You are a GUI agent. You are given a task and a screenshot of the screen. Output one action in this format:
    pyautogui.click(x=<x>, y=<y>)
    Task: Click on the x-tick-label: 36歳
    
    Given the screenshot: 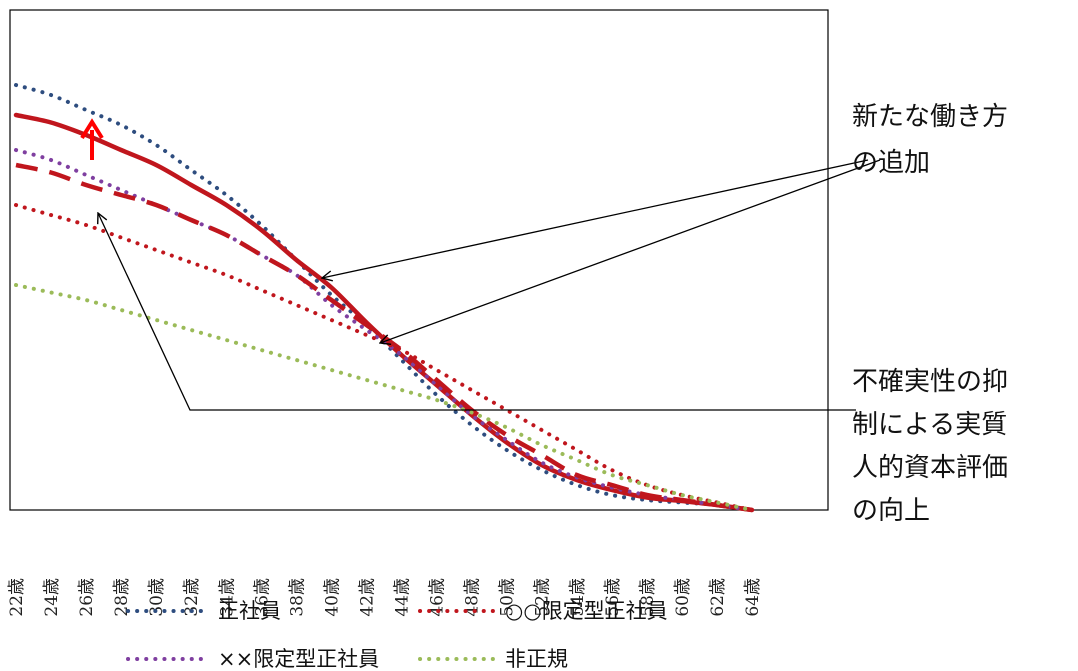 What is the action you would take?
    pyautogui.click(x=262, y=597)
    